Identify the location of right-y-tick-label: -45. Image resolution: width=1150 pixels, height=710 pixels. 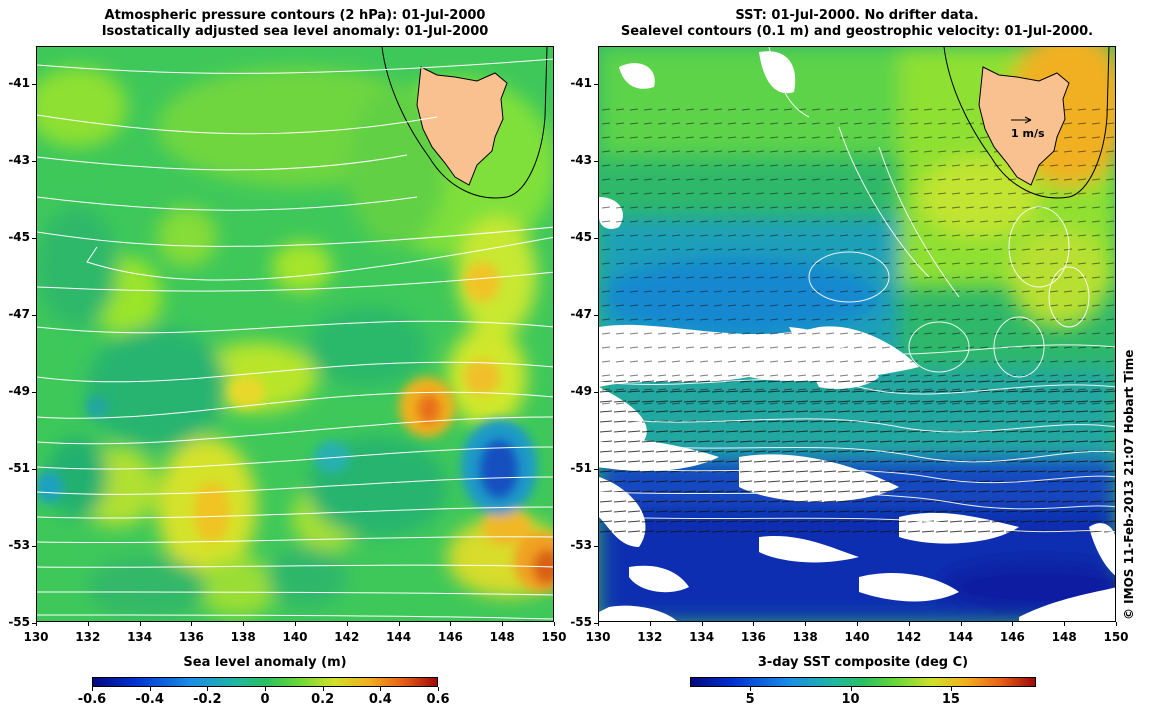
(581, 237).